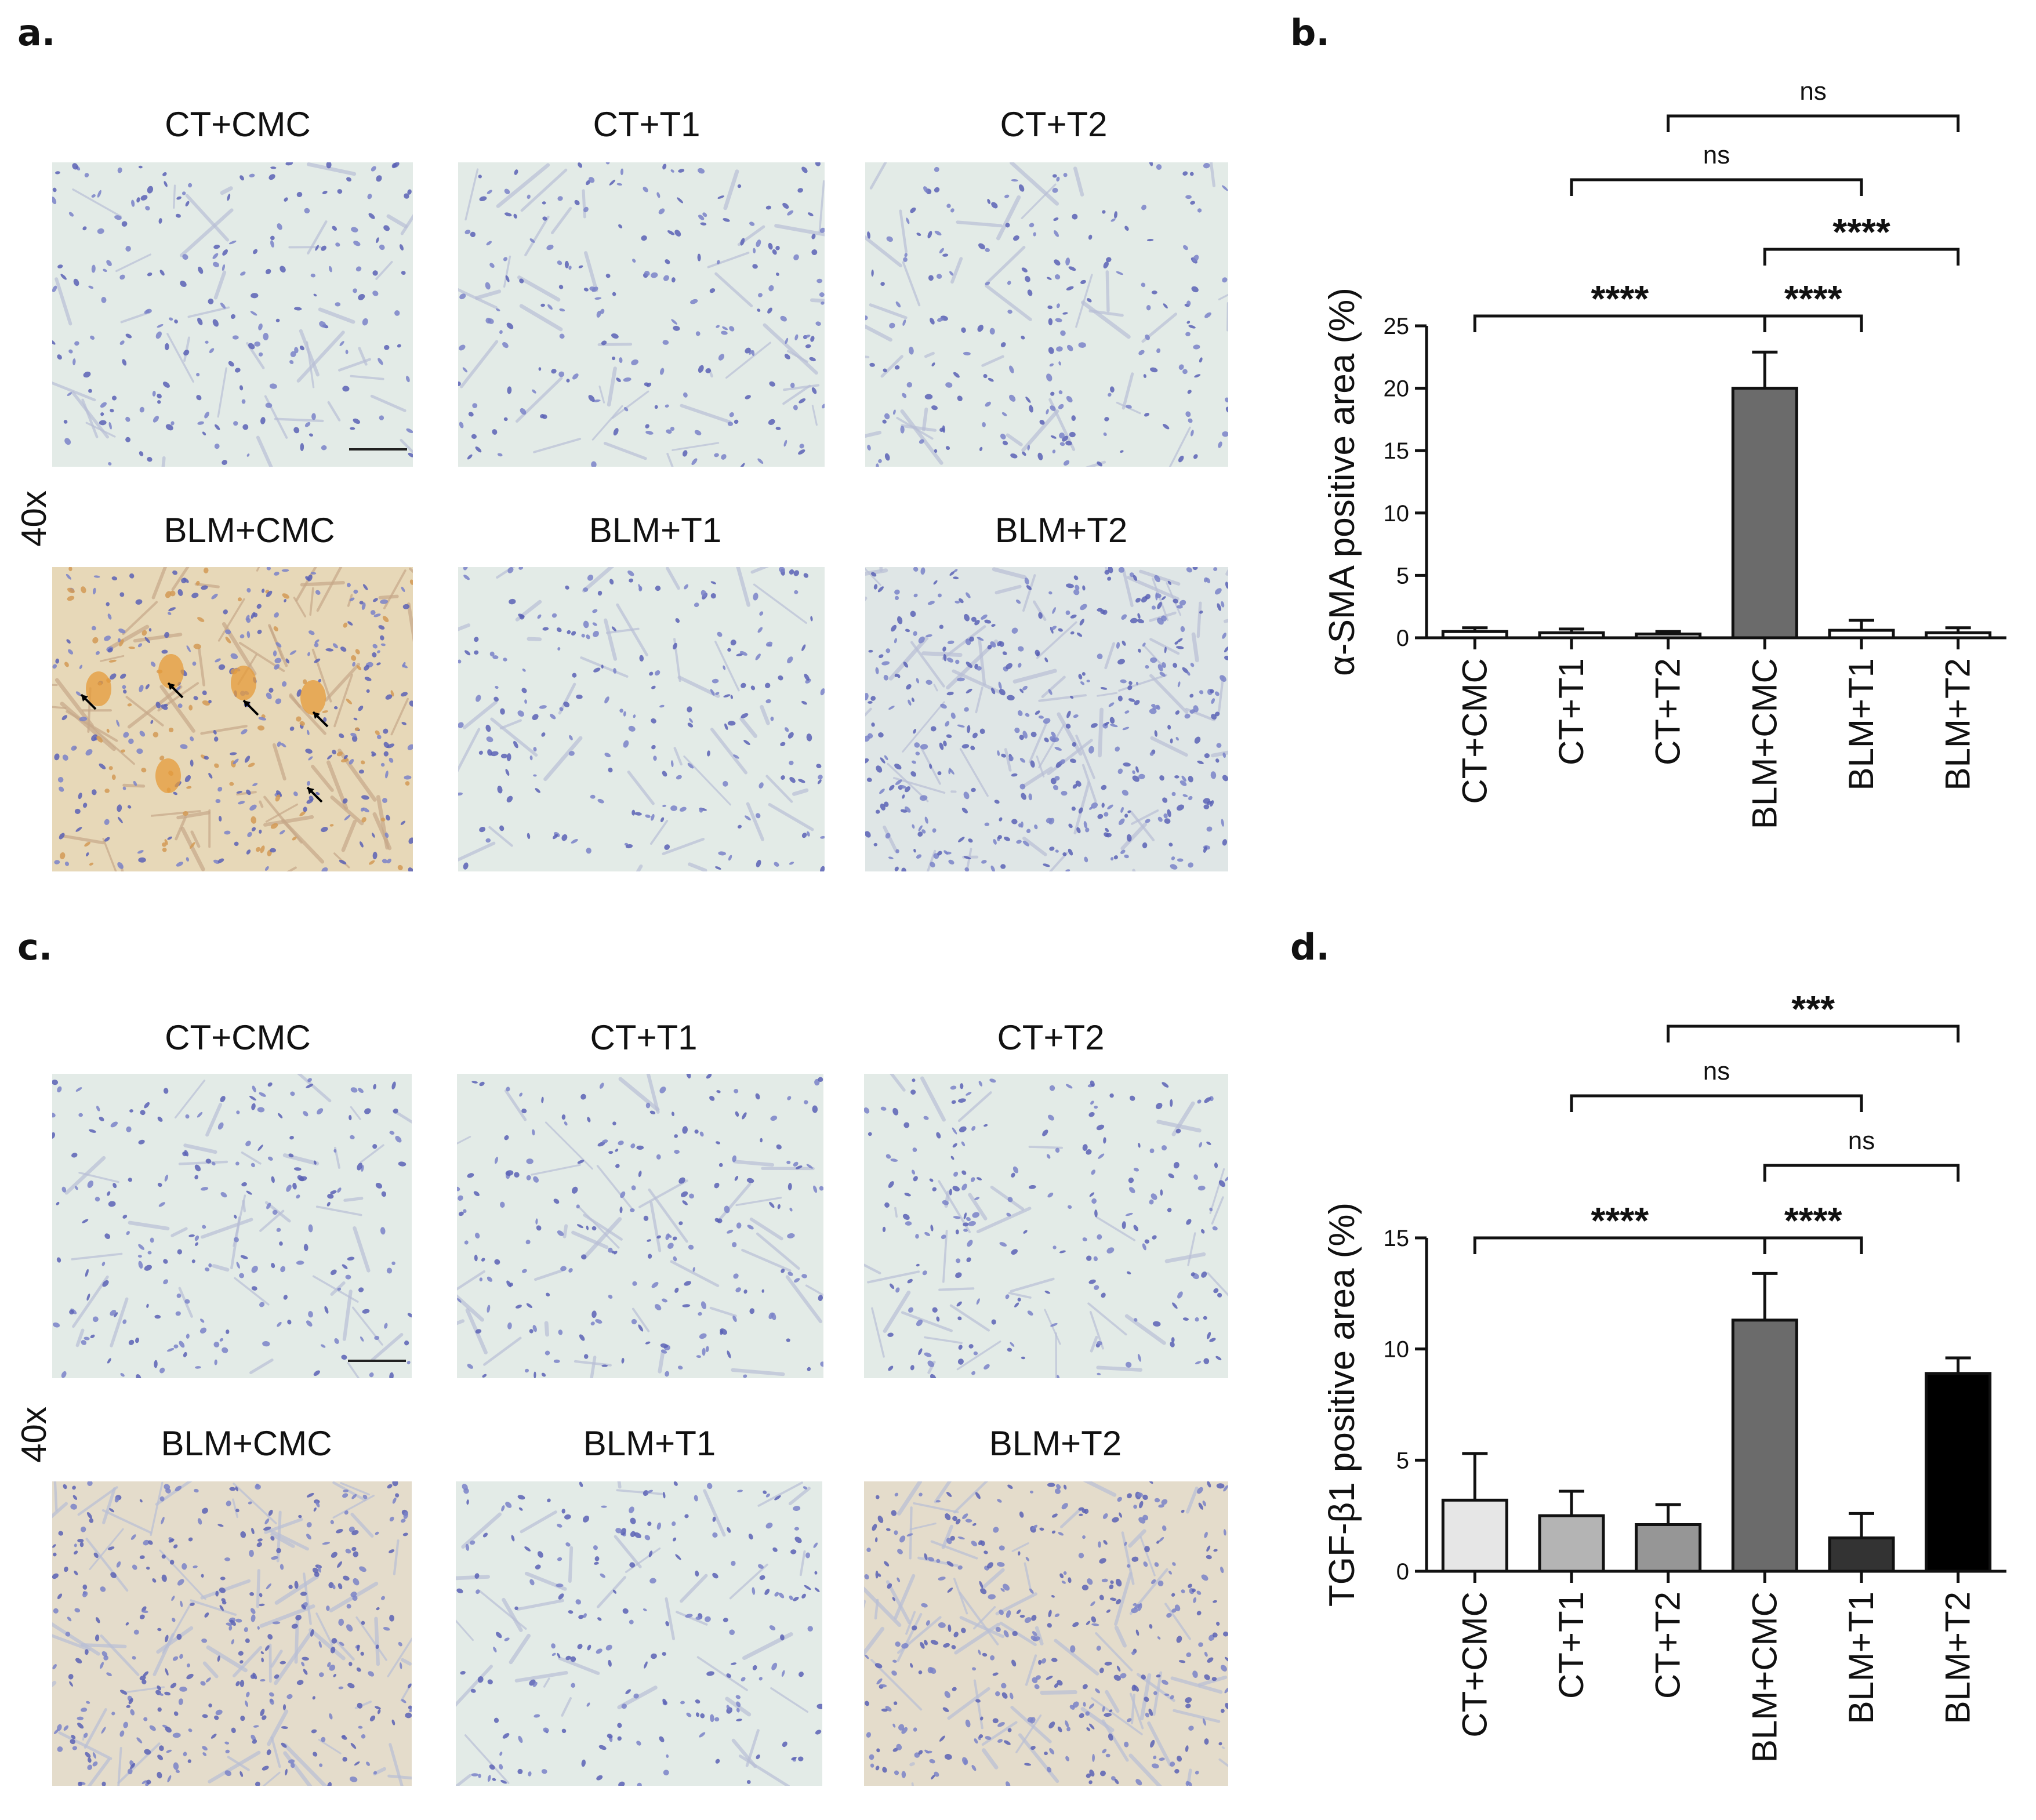 This screenshot has width=2036, height=1820. I want to click on significance-bracket, so click(1813, 1245).